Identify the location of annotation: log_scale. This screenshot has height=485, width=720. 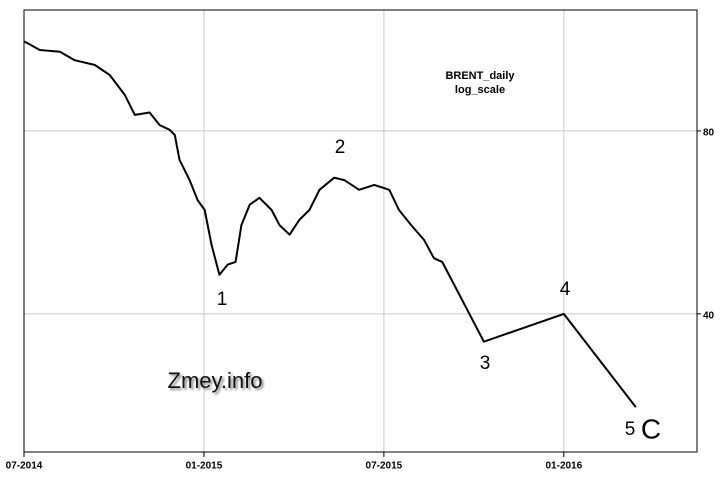
(480, 90).